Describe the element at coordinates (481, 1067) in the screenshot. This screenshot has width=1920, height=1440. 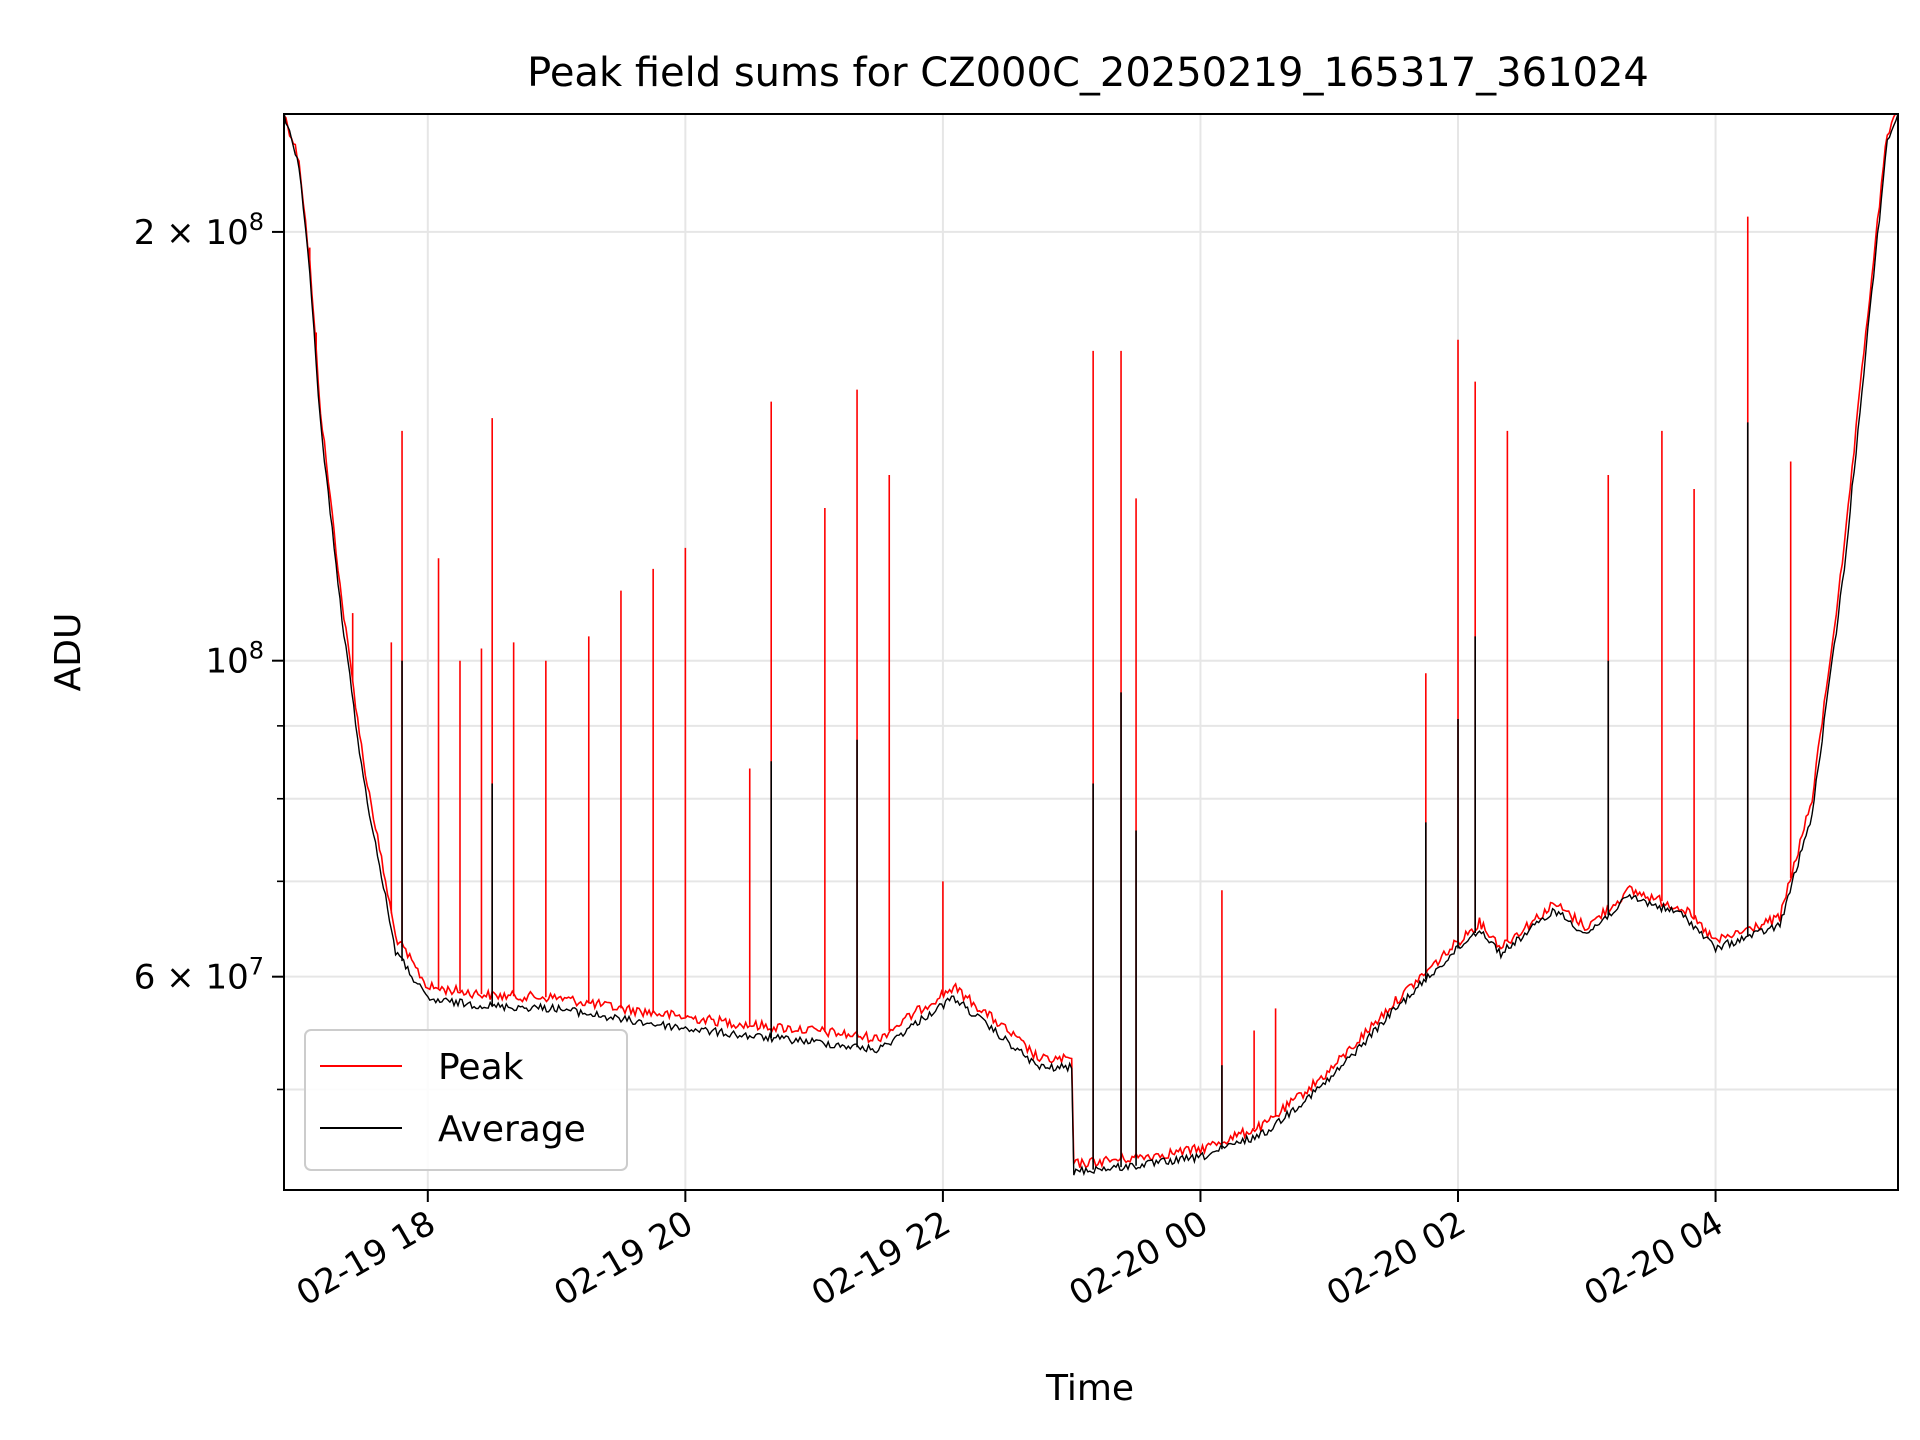
I see `legend-peak-label: Peak` at that location.